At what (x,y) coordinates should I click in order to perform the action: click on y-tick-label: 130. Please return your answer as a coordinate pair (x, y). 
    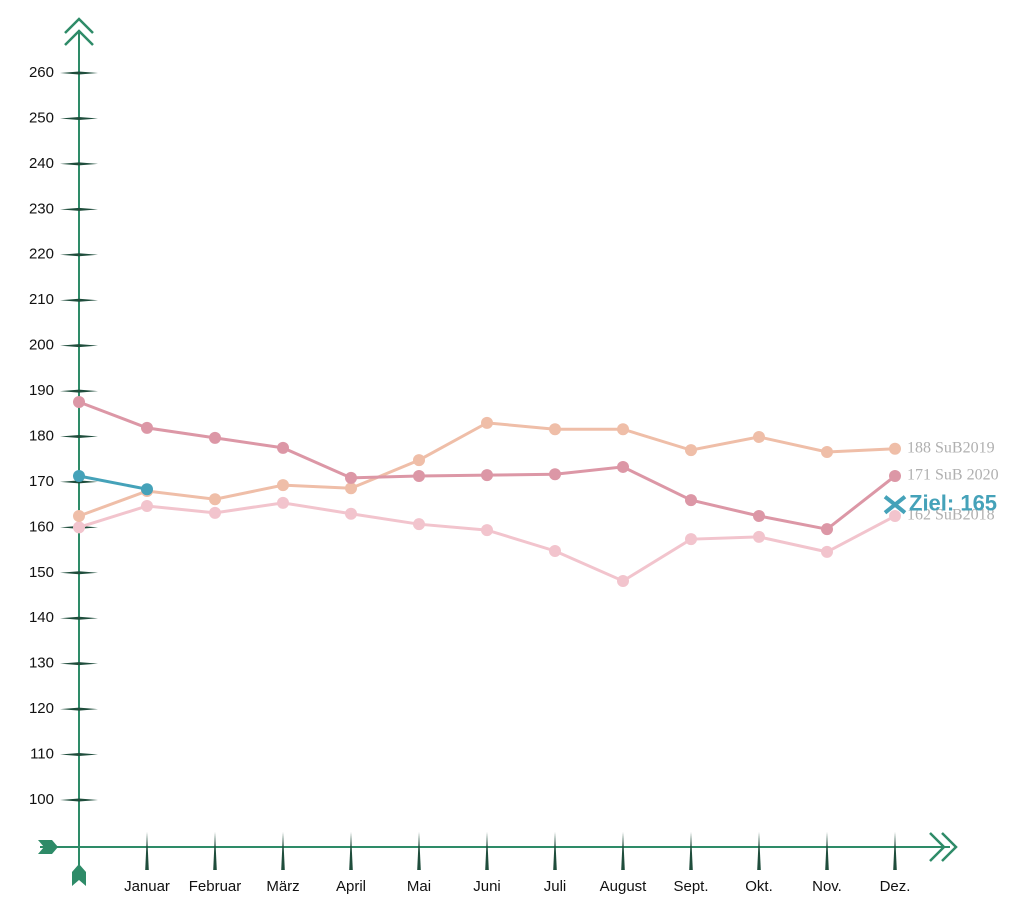
    Looking at the image, I should click on (41, 663).